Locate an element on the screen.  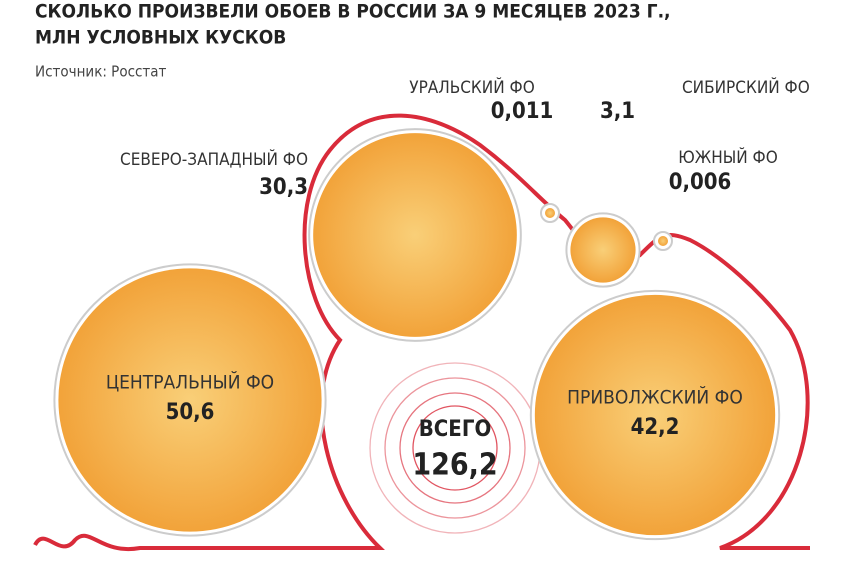
bubble-label: СЕВЕРО-ЗАПАДНЫЙ ФО is located at coordinates (214, 159).